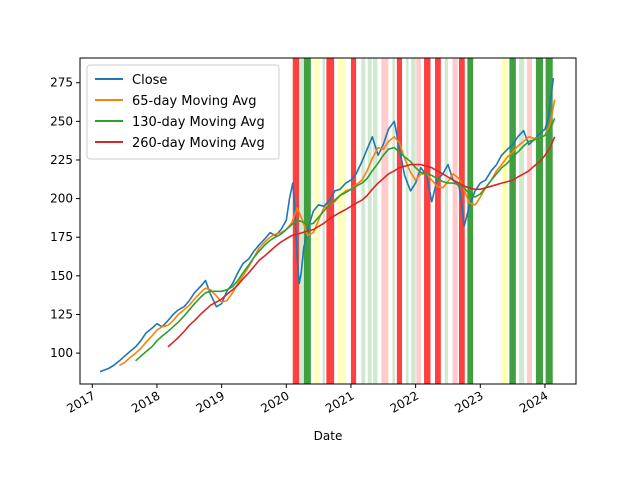 This screenshot has height=480, width=640. What do you see at coordinates (61, 353) in the screenshot?
I see `y-tick-label: 100` at bounding box center [61, 353].